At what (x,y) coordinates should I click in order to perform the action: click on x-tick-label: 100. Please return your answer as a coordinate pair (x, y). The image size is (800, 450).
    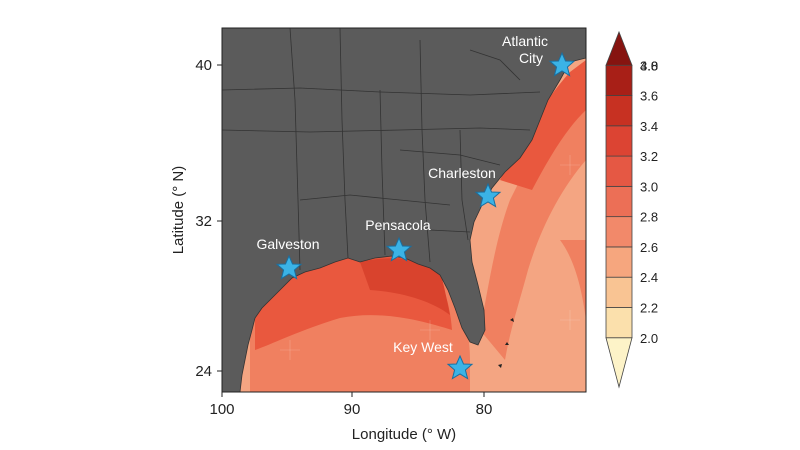
    Looking at the image, I should click on (221, 409).